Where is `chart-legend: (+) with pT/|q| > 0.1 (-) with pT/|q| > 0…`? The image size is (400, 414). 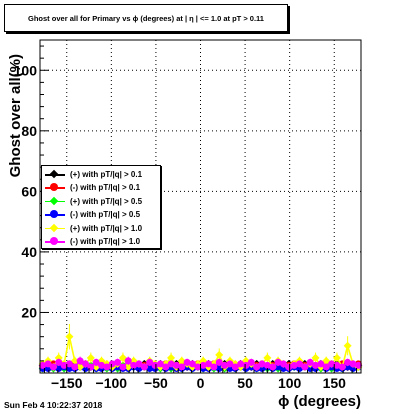
chart-legend: (+) with pT/|q| > 0.1 (-) with pT/|q| > 0… is located at coordinates (101, 207).